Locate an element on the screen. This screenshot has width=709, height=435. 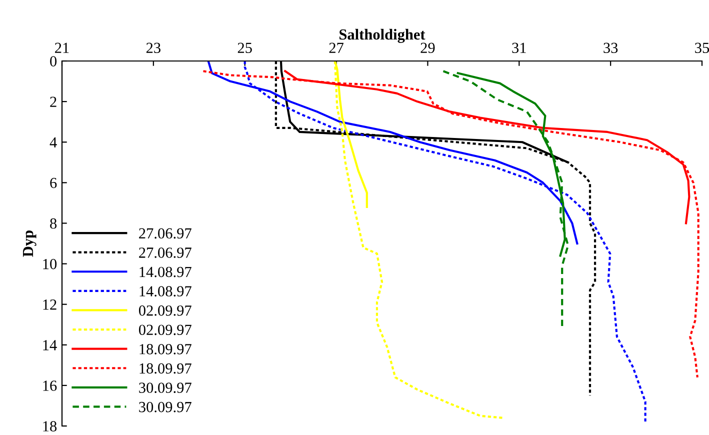
y-tick-label: 8 is located at coordinates (53, 223).